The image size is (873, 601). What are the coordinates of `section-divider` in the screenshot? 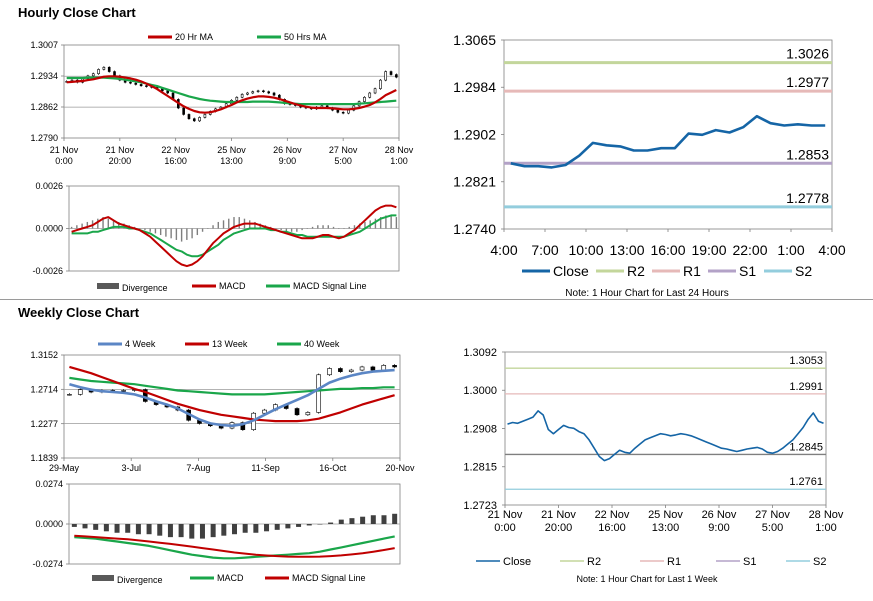 It's located at (436, 299).